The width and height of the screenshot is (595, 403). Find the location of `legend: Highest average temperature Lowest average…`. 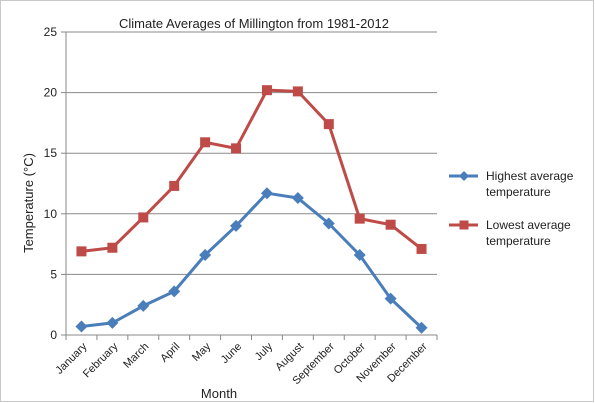

legend: Highest average temperature Lowest average… is located at coordinates (511, 208).